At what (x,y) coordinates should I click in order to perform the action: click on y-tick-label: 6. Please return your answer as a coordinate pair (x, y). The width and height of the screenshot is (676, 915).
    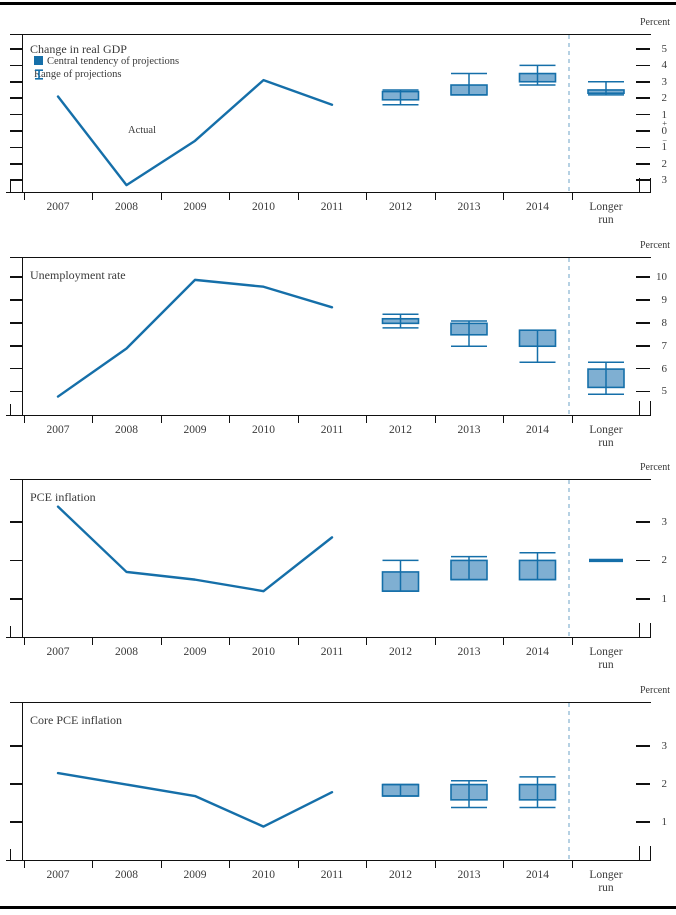
    Looking at the image, I should click on (664, 368).